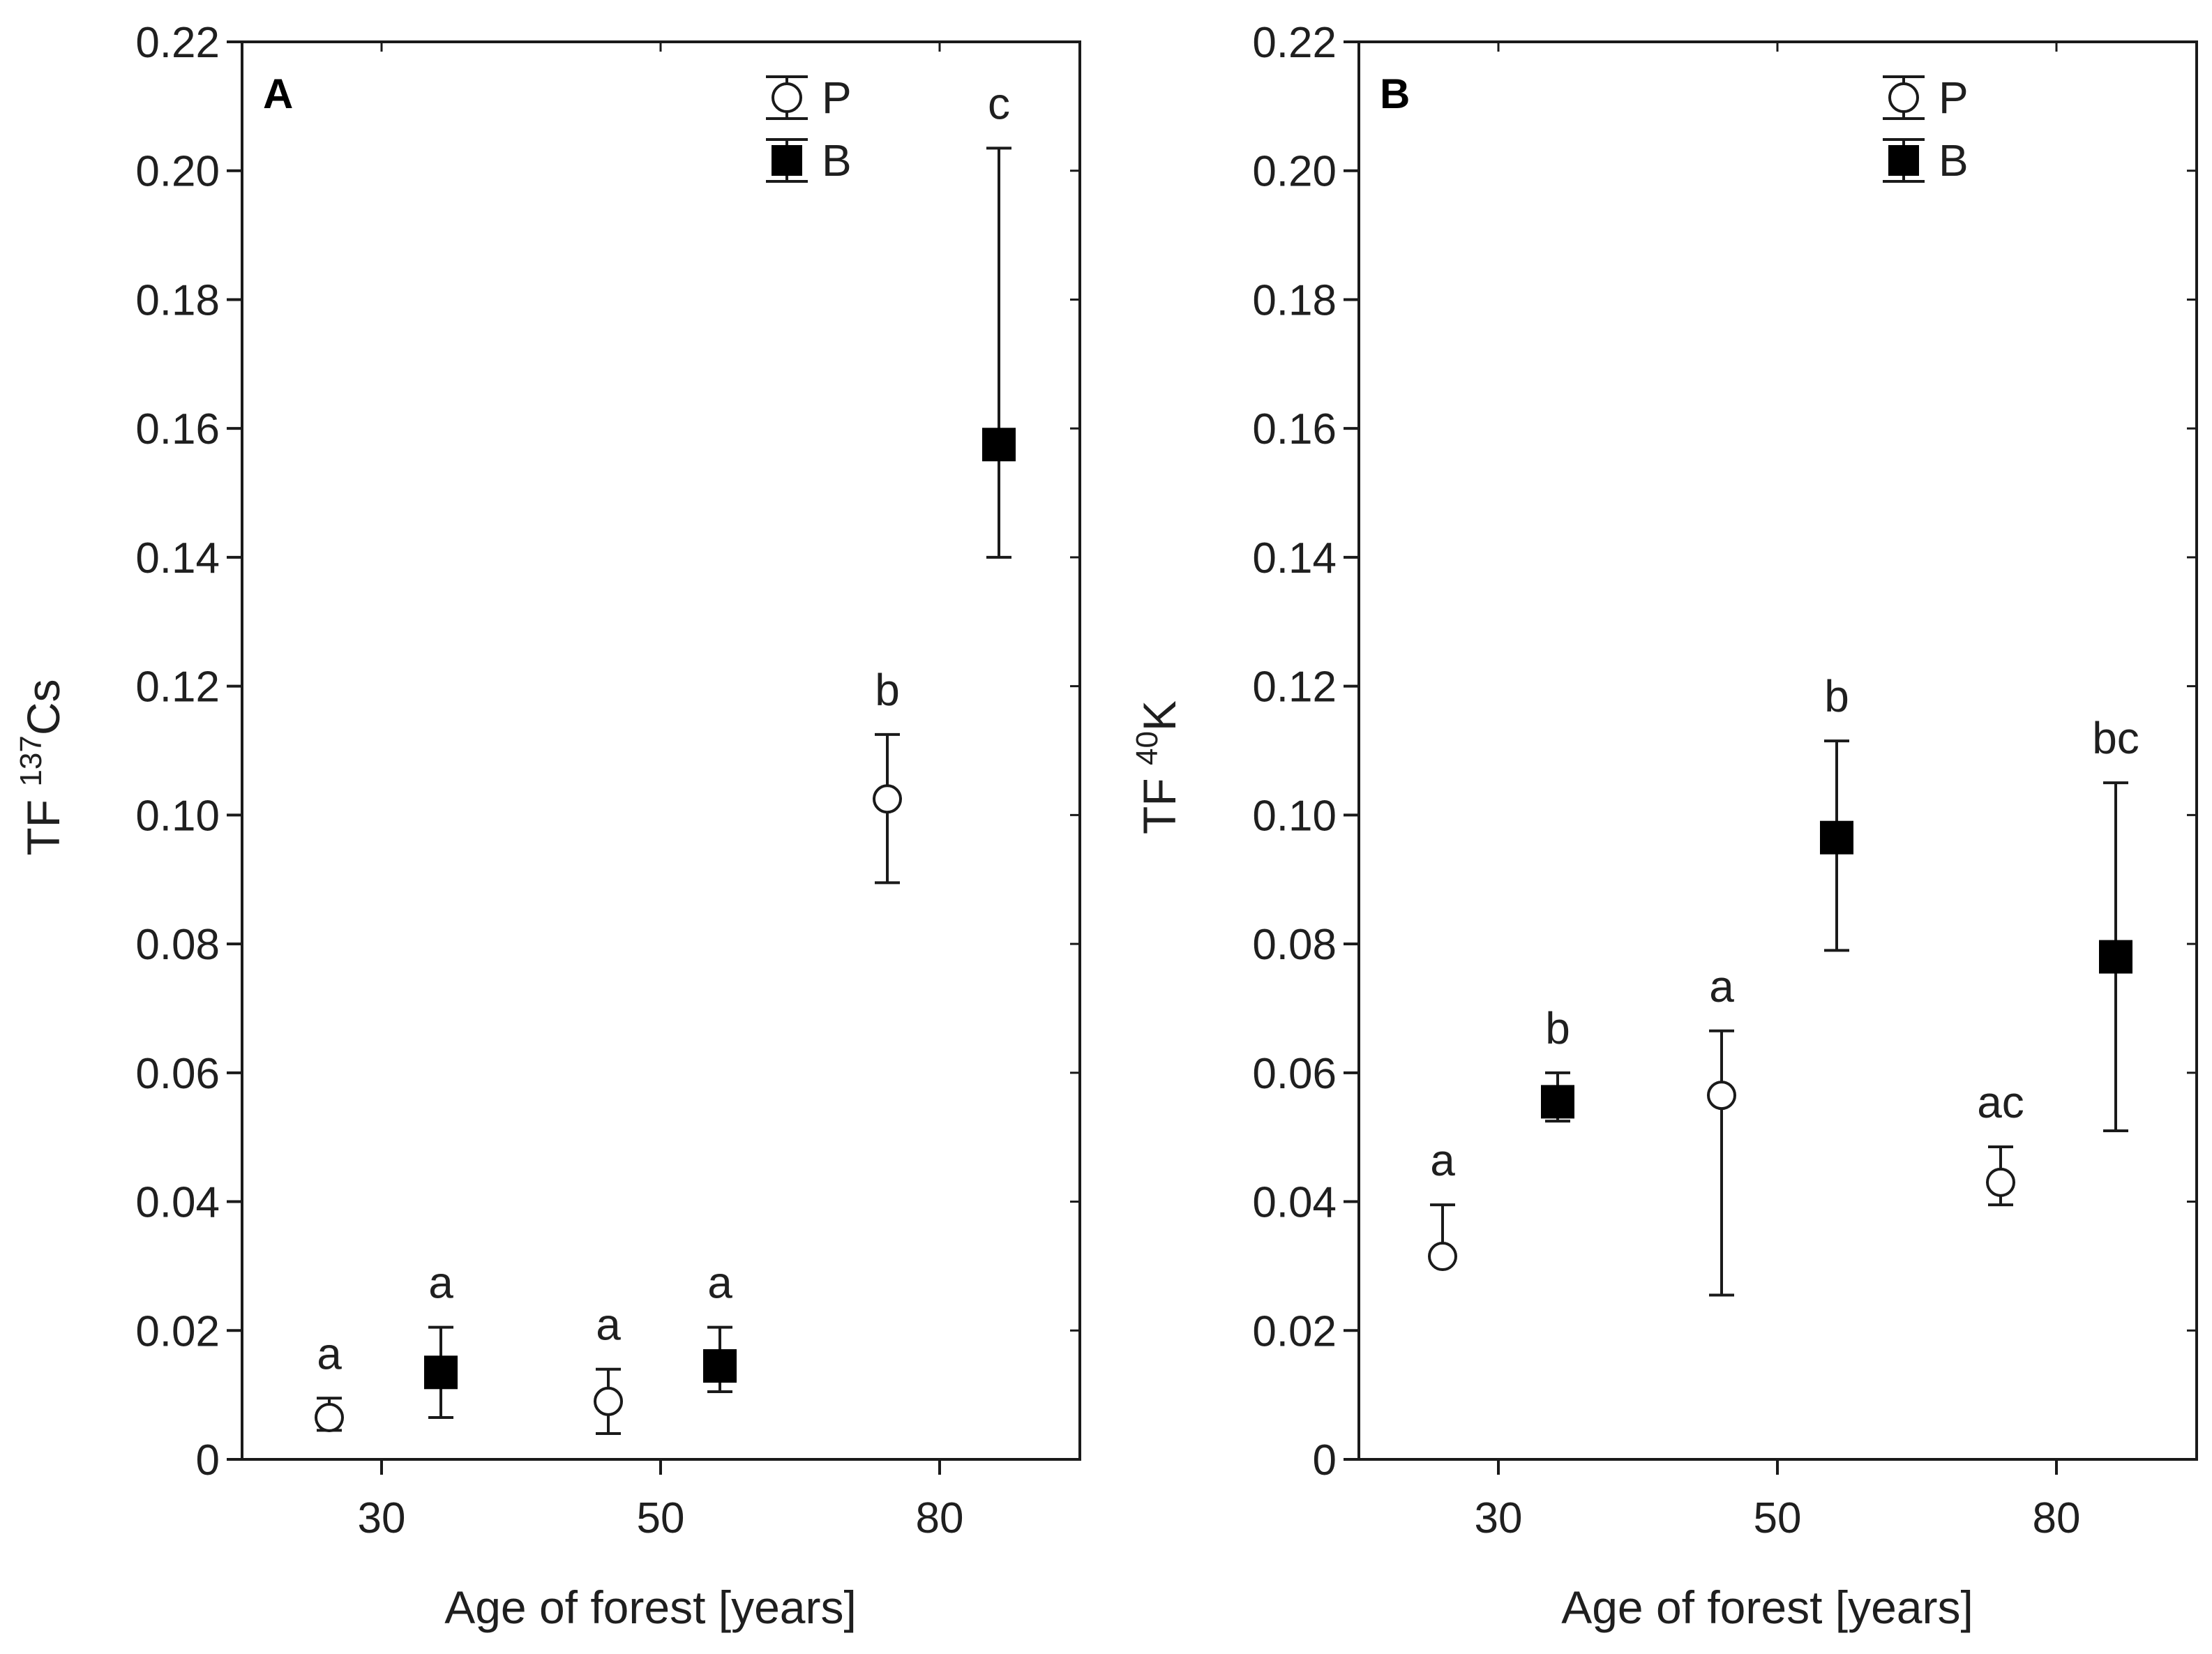 The width and height of the screenshot is (2212, 1654). Describe the element at coordinates (1726, 1129) in the screenshot. I see `series-p: a a ac` at that location.